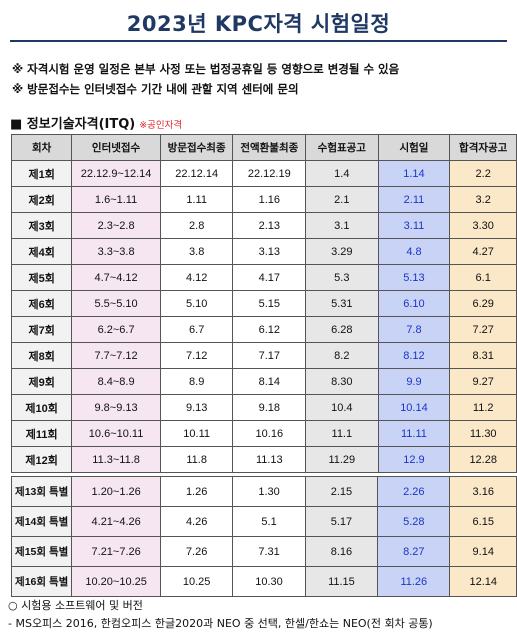 Image resolution: width=517 pixels, height=637 pixels. I want to click on table-cell: 8.4~8.9, so click(116, 381).